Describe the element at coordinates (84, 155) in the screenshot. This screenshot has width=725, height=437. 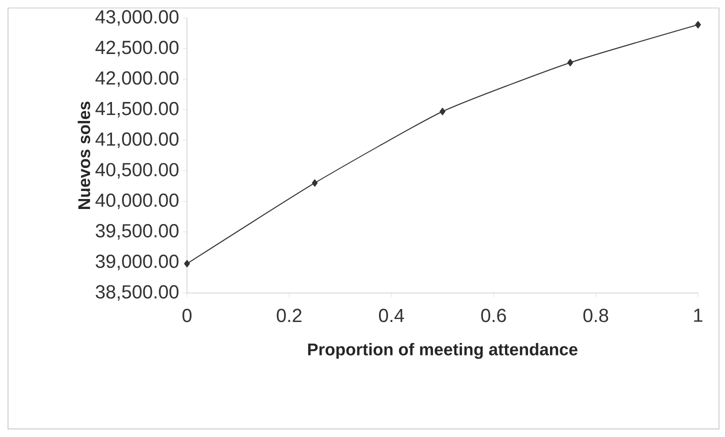
I see `y-axis-title: Nuevos soles` at that location.